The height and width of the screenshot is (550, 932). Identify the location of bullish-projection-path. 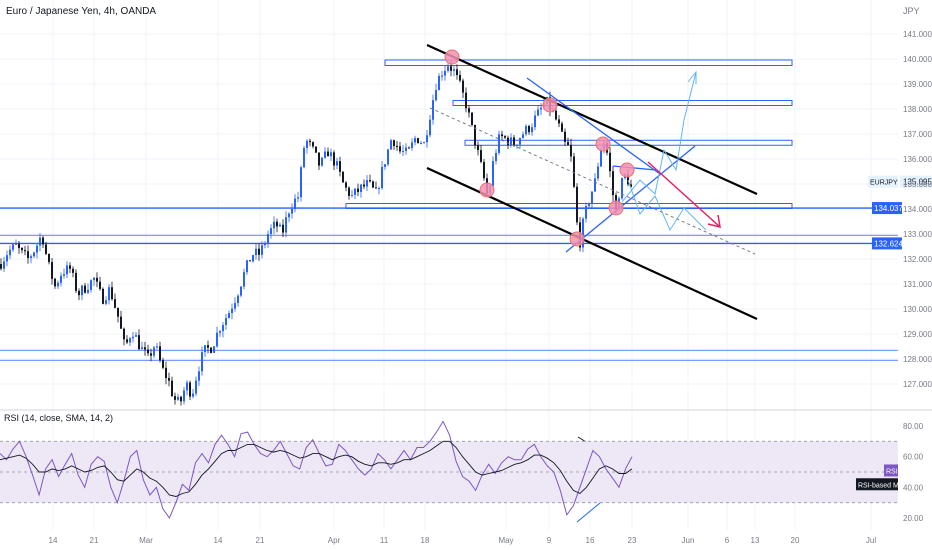
(659, 137).